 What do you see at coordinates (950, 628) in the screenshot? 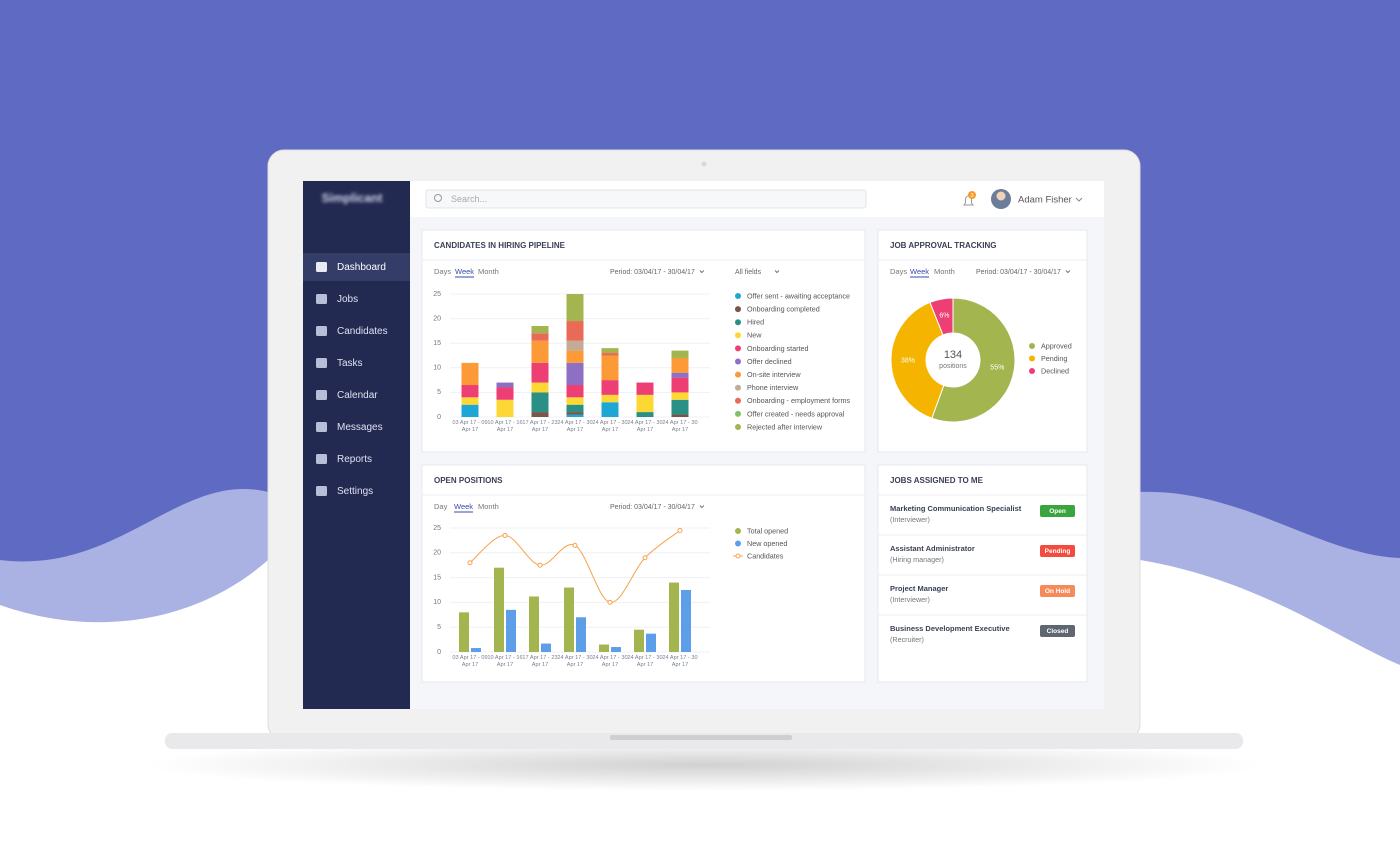
I see `job-title: Business Development Executive` at bounding box center [950, 628].